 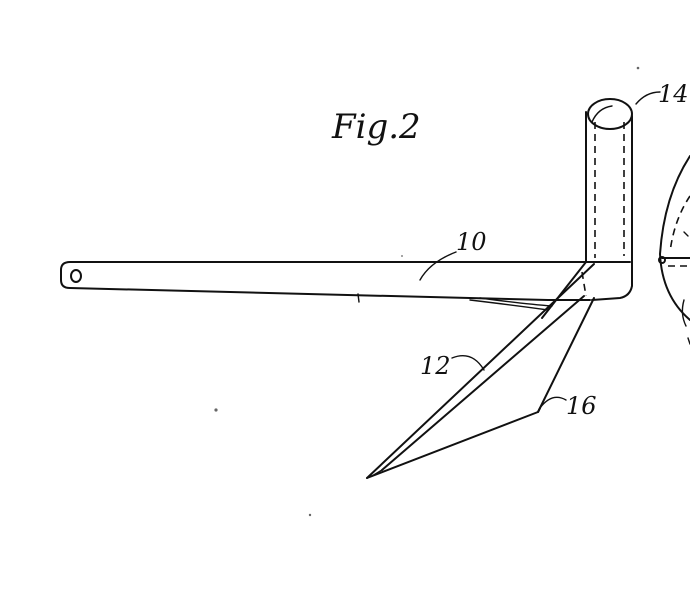 I want to click on brace, so click(x=480, y=371).